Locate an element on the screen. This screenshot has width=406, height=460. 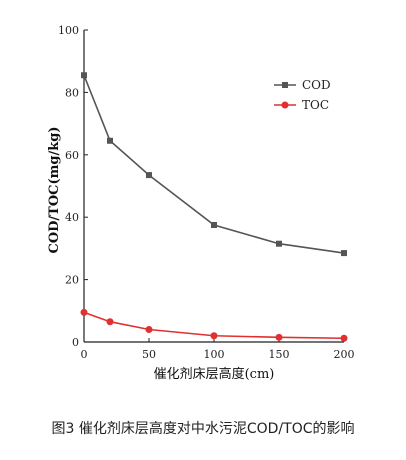
y-tick-label: 0 is located at coordinates (75, 342).